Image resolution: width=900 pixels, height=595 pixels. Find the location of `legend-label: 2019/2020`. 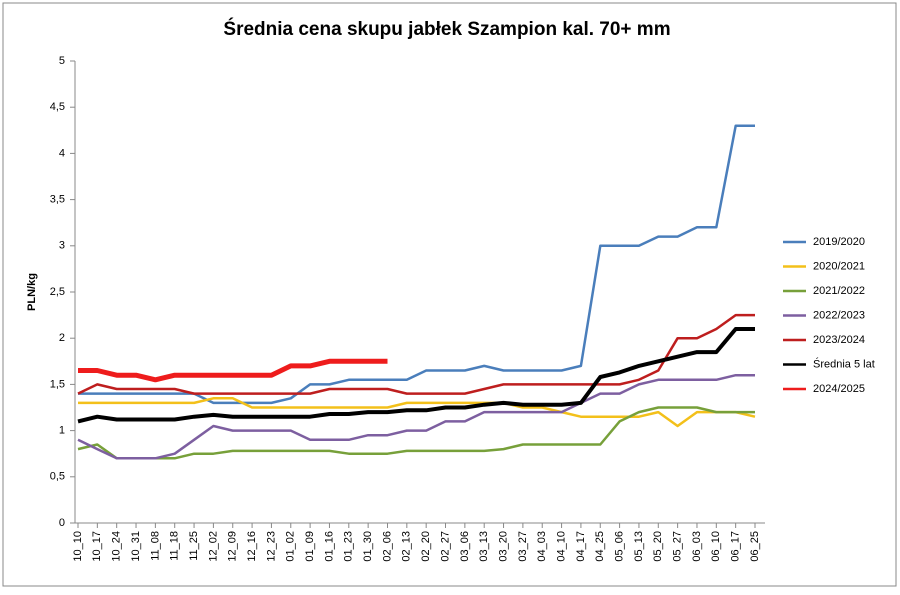

legend-label: 2019/2020 is located at coordinates (839, 242).